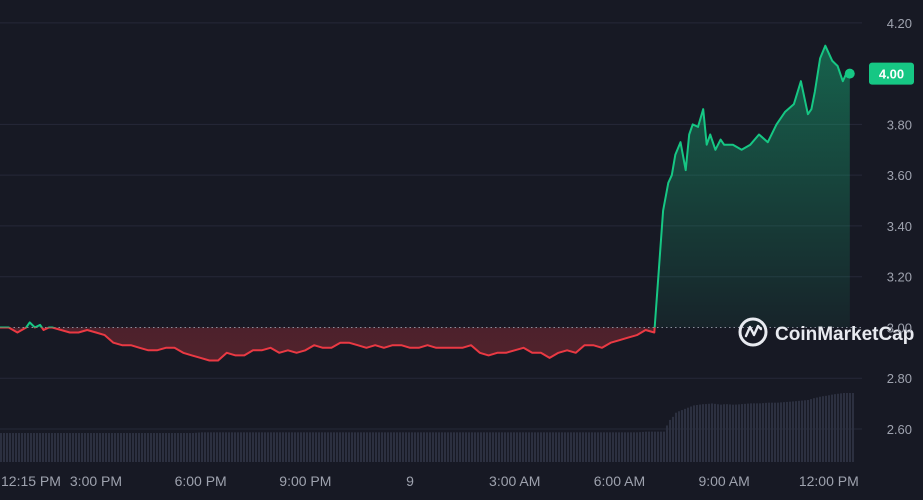 The width and height of the screenshot is (923, 500). I want to click on x-tick-label: 3:00 AM, so click(514, 481).